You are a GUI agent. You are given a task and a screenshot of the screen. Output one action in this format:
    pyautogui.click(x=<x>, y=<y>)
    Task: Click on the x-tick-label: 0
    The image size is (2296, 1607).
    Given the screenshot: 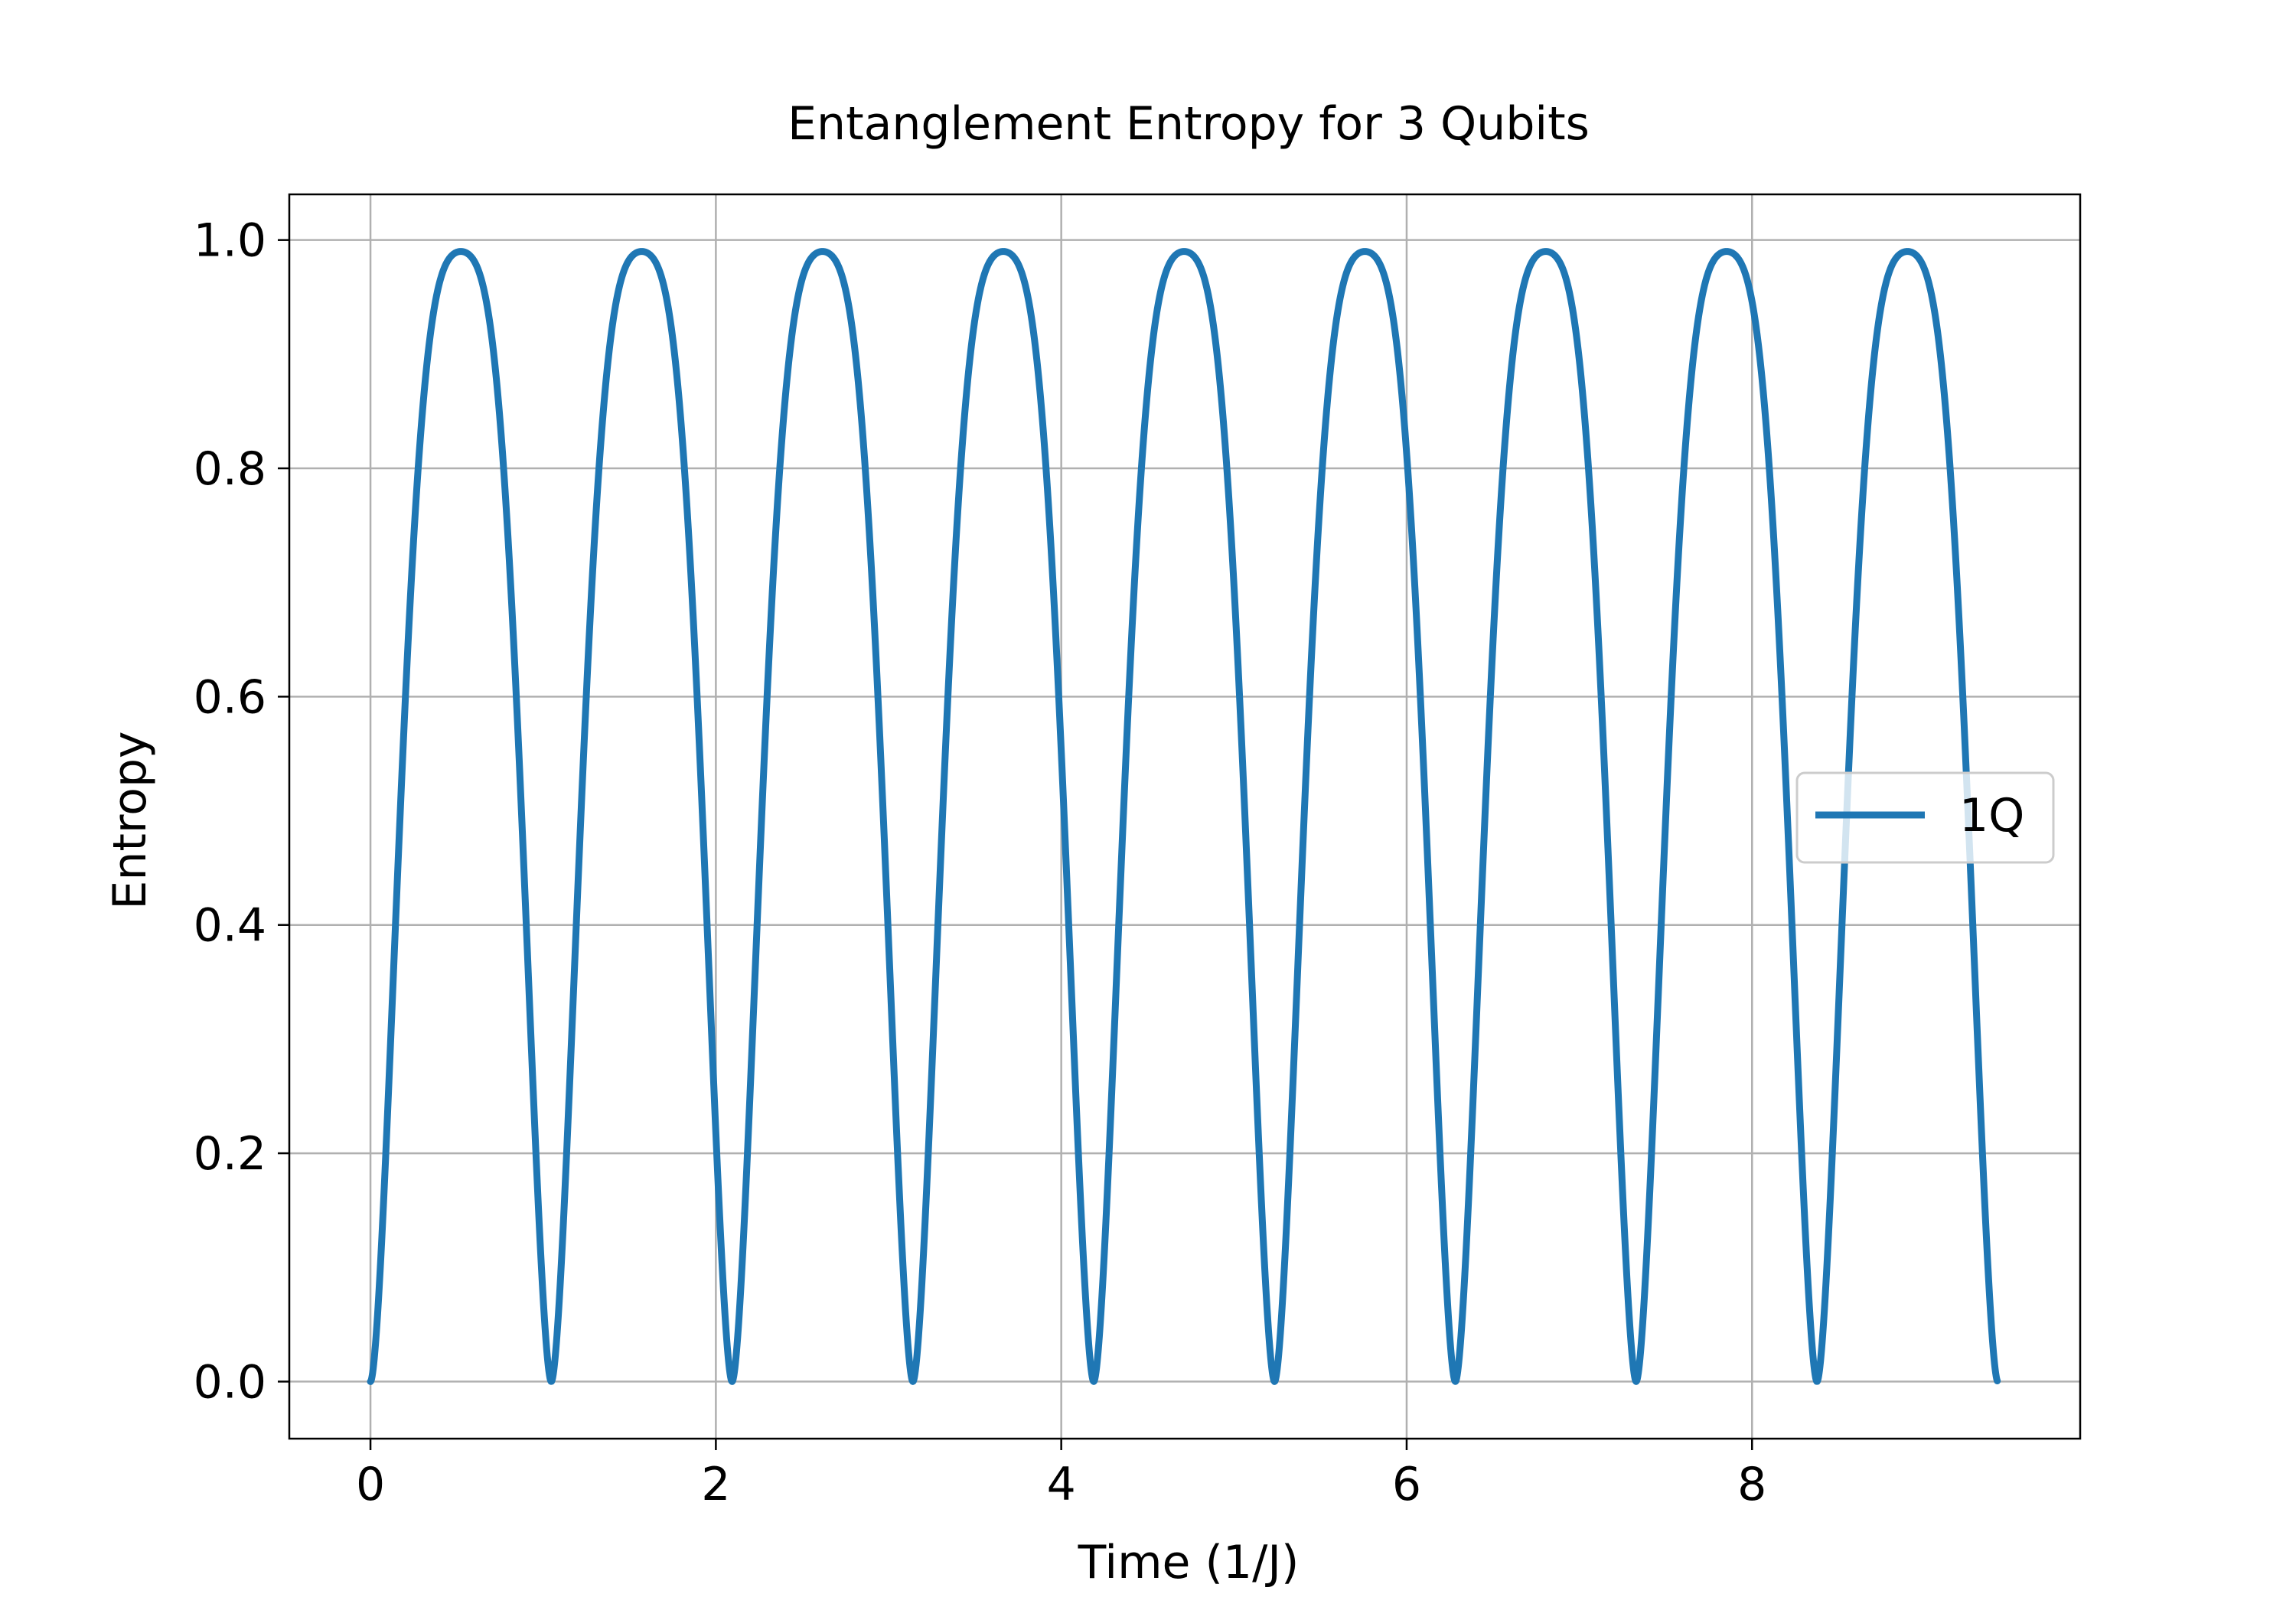 What is the action you would take?
    pyautogui.click(x=370, y=1485)
    